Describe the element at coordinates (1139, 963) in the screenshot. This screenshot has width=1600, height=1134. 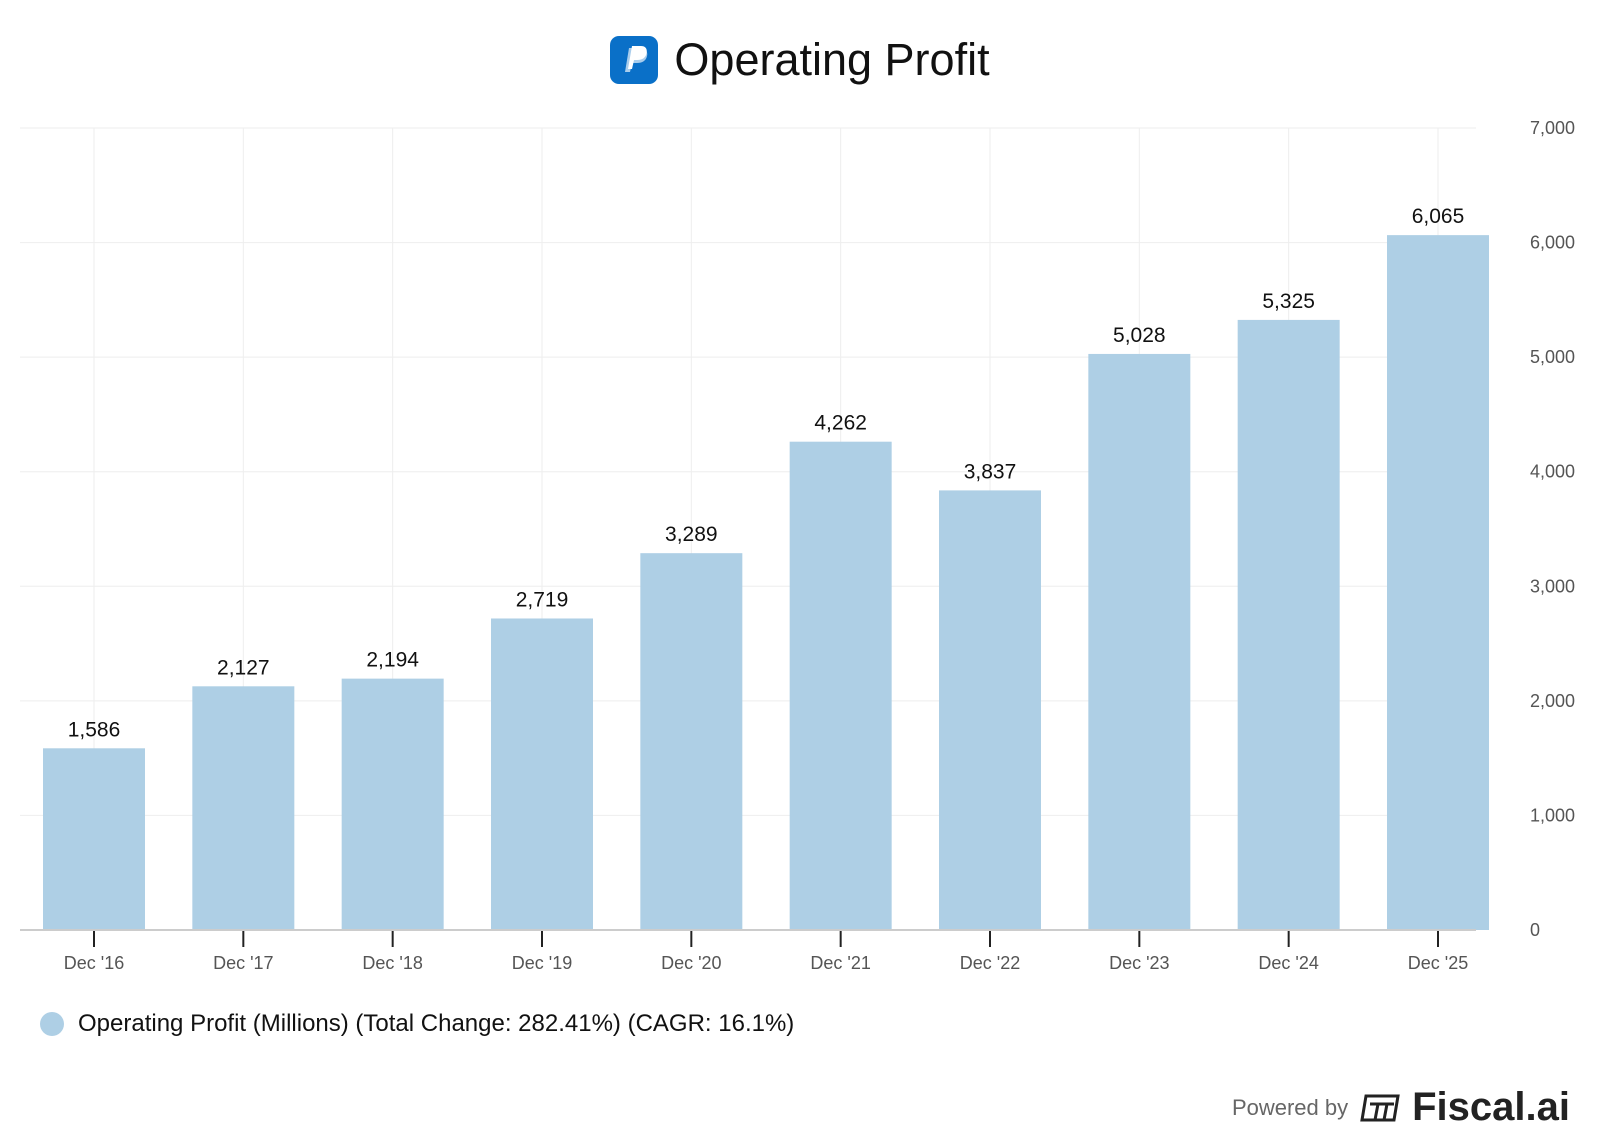
I see `x-tick-label: Dec '23` at that location.